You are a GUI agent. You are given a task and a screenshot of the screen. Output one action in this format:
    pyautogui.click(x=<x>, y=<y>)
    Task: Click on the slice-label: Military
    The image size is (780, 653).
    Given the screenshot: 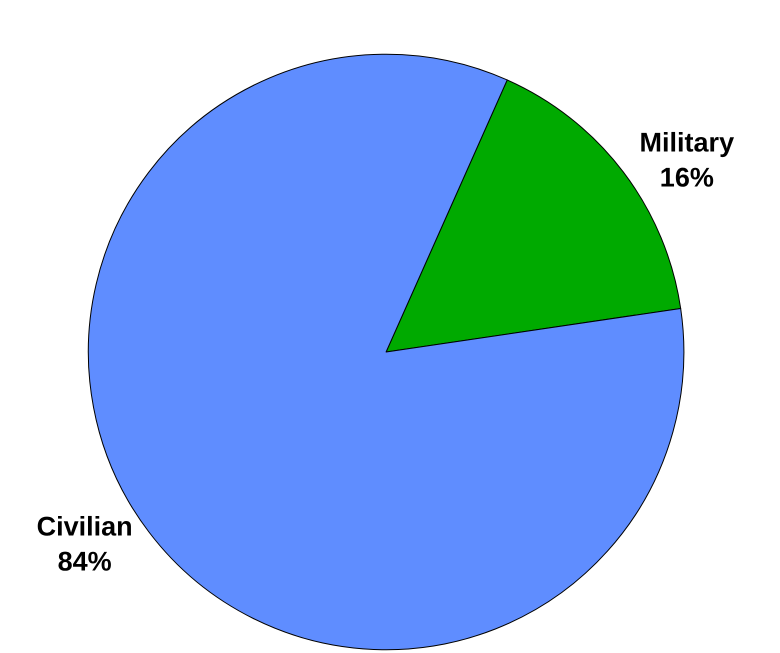 What is the action you would take?
    pyautogui.click(x=687, y=142)
    